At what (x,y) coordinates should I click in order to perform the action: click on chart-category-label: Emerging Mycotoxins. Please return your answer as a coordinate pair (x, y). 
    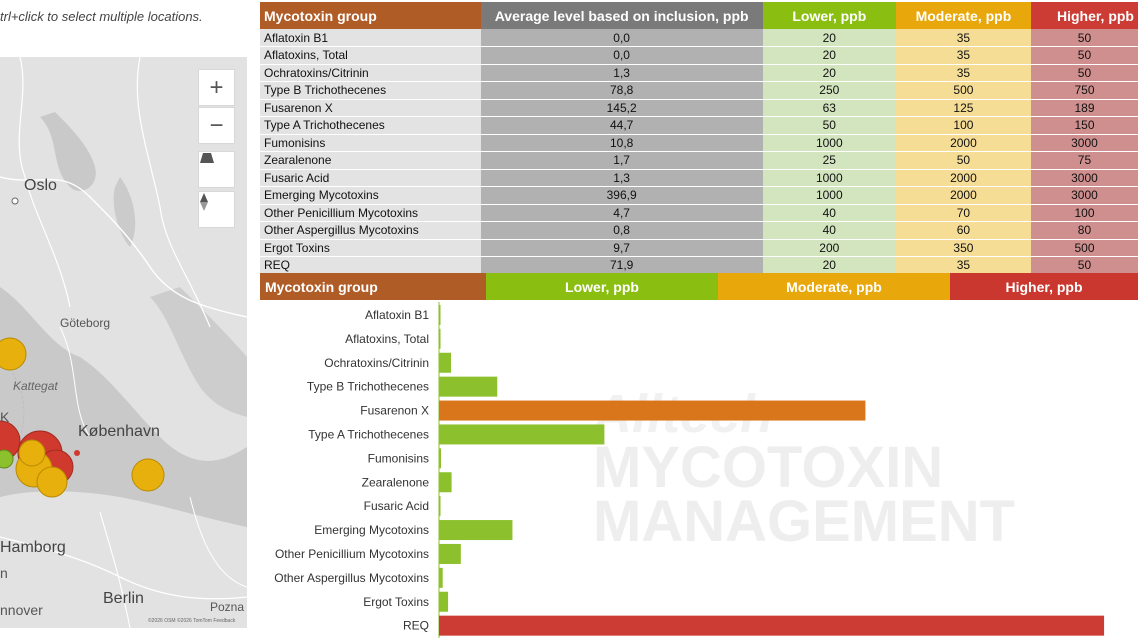
    Looking at the image, I should click on (371, 530).